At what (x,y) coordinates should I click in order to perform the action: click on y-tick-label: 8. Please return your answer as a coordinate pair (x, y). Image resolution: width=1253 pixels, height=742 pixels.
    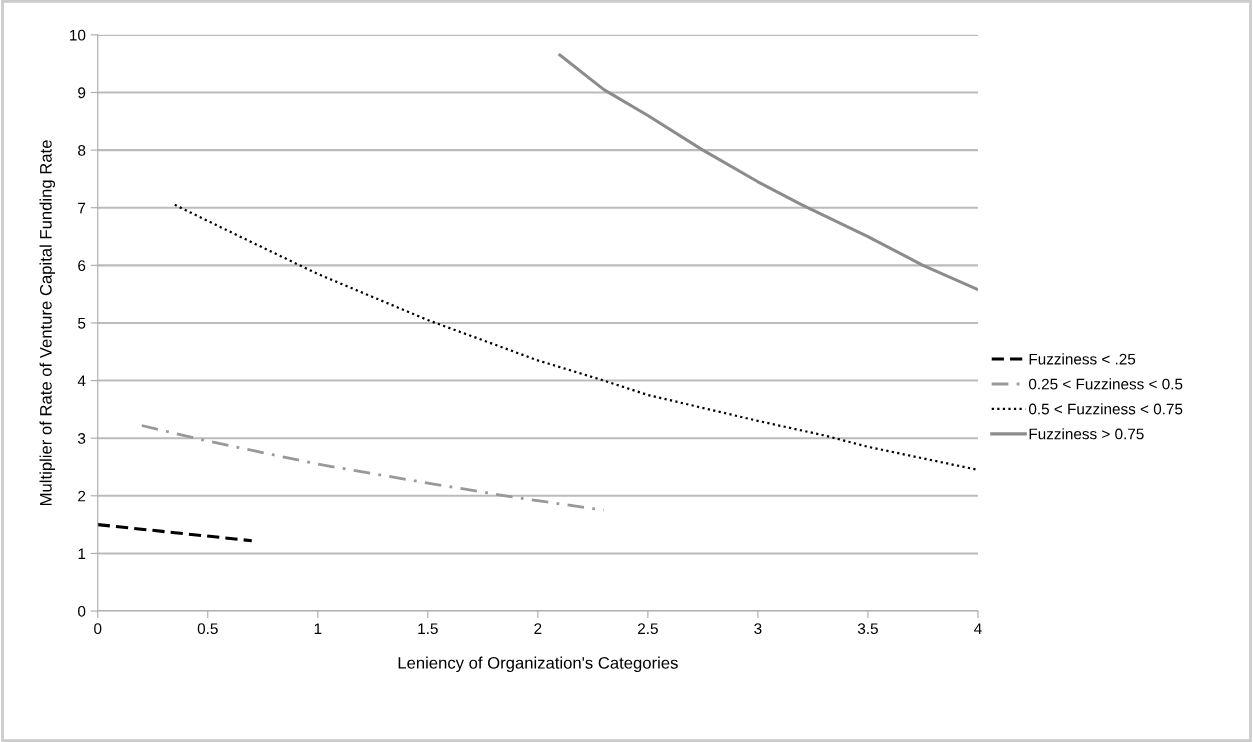
    Looking at the image, I should click on (82, 150).